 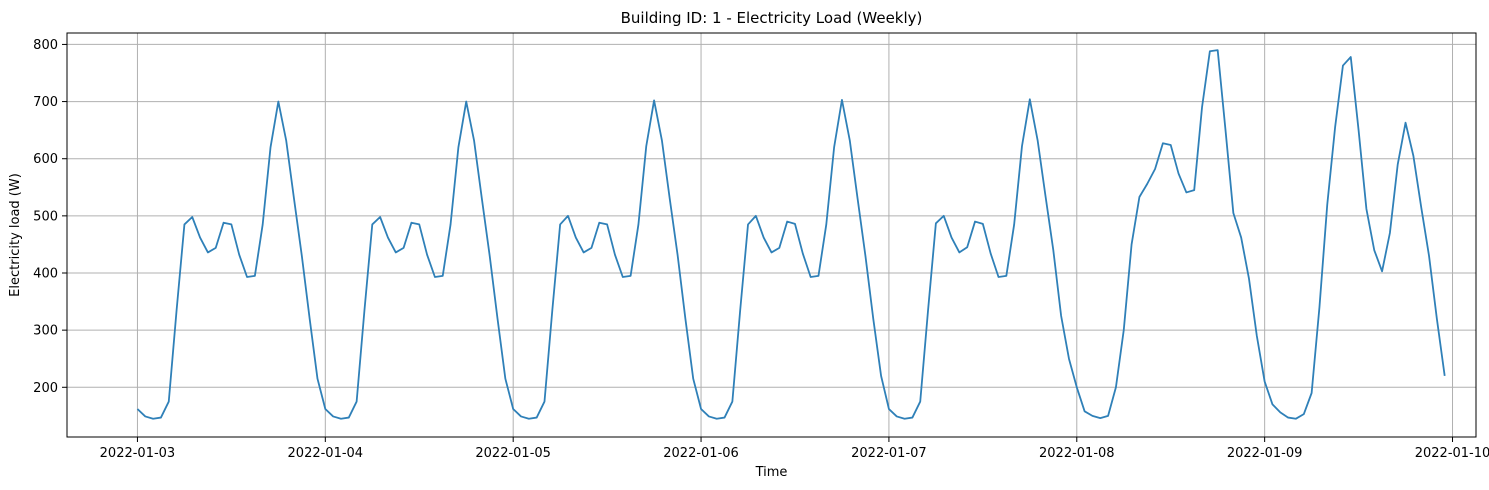 What do you see at coordinates (45, 216) in the screenshot?
I see `y-tick-label: 500` at bounding box center [45, 216].